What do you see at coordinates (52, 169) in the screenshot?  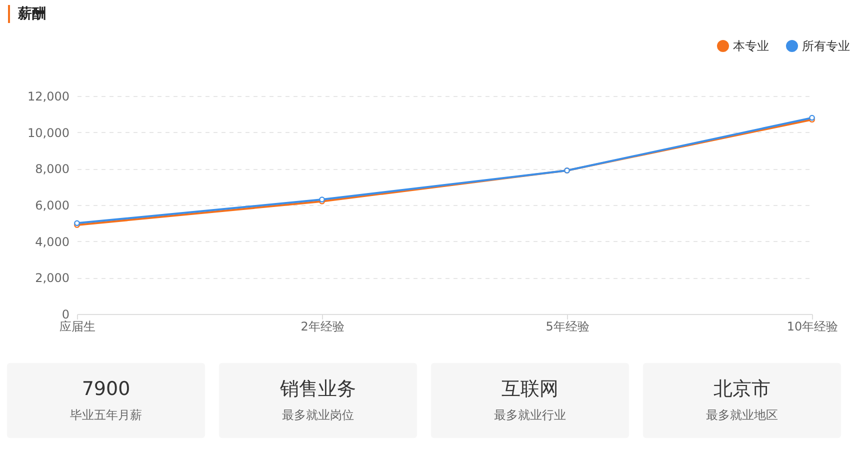 I see `y-tick-label: 8,000` at bounding box center [52, 169].